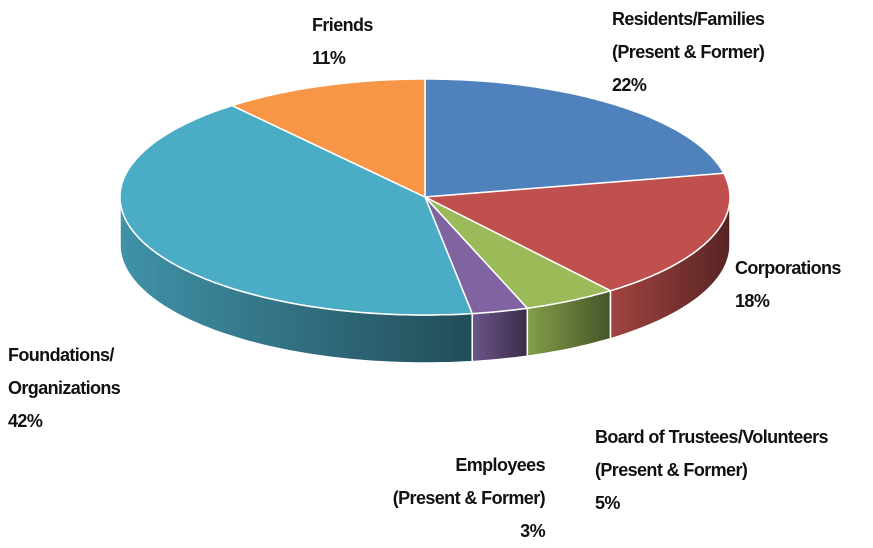 Image resolution: width=873 pixels, height=548 pixels. I want to click on category-label: Employees (Present & Former), so click(469, 481).